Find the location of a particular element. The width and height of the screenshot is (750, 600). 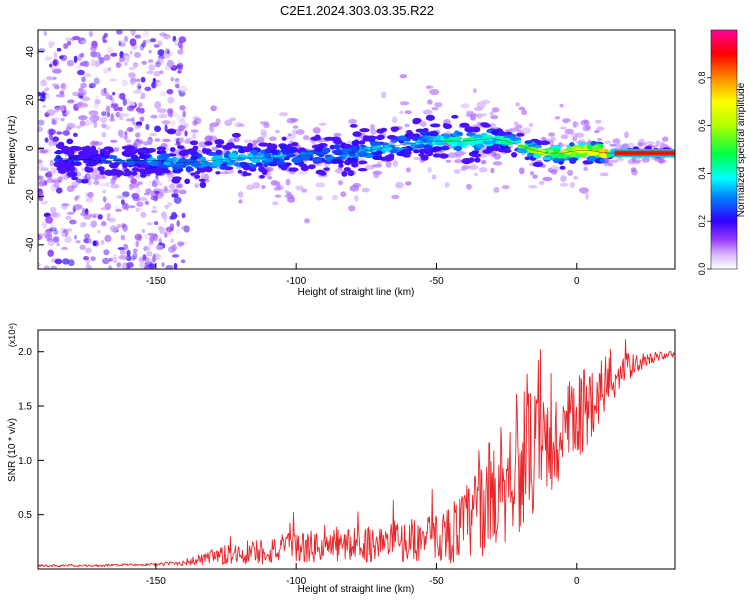

spectrogram-x-ticks: -150 -100 -50 0 is located at coordinates (363, 275).